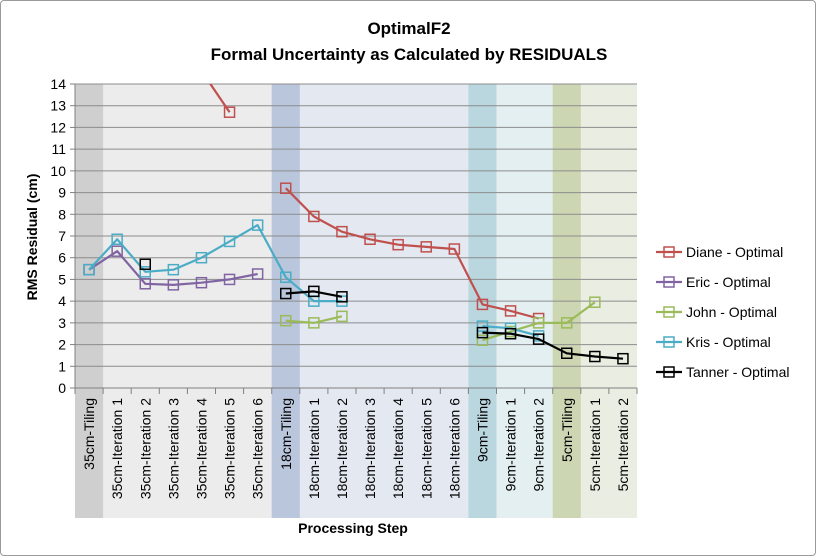 Image resolution: width=816 pixels, height=556 pixels. I want to click on y-tick-label-14: 14, so click(58, 84).